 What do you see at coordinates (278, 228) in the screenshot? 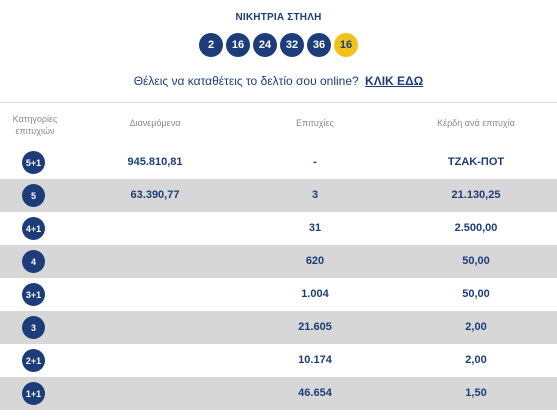
I see `table-row: 4+1 31 2.500,00` at bounding box center [278, 228].